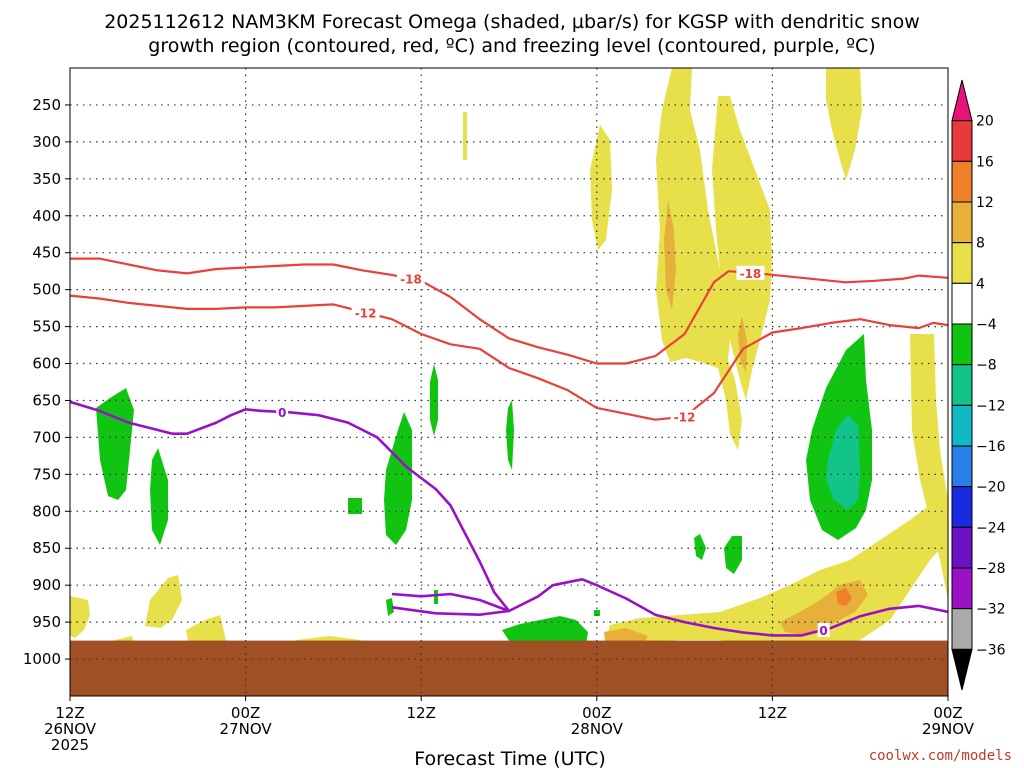 The image size is (1024, 768). What do you see at coordinates (46, 105) in the screenshot?
I see `y-tick-label: 250` at bounding box center [46, 105].